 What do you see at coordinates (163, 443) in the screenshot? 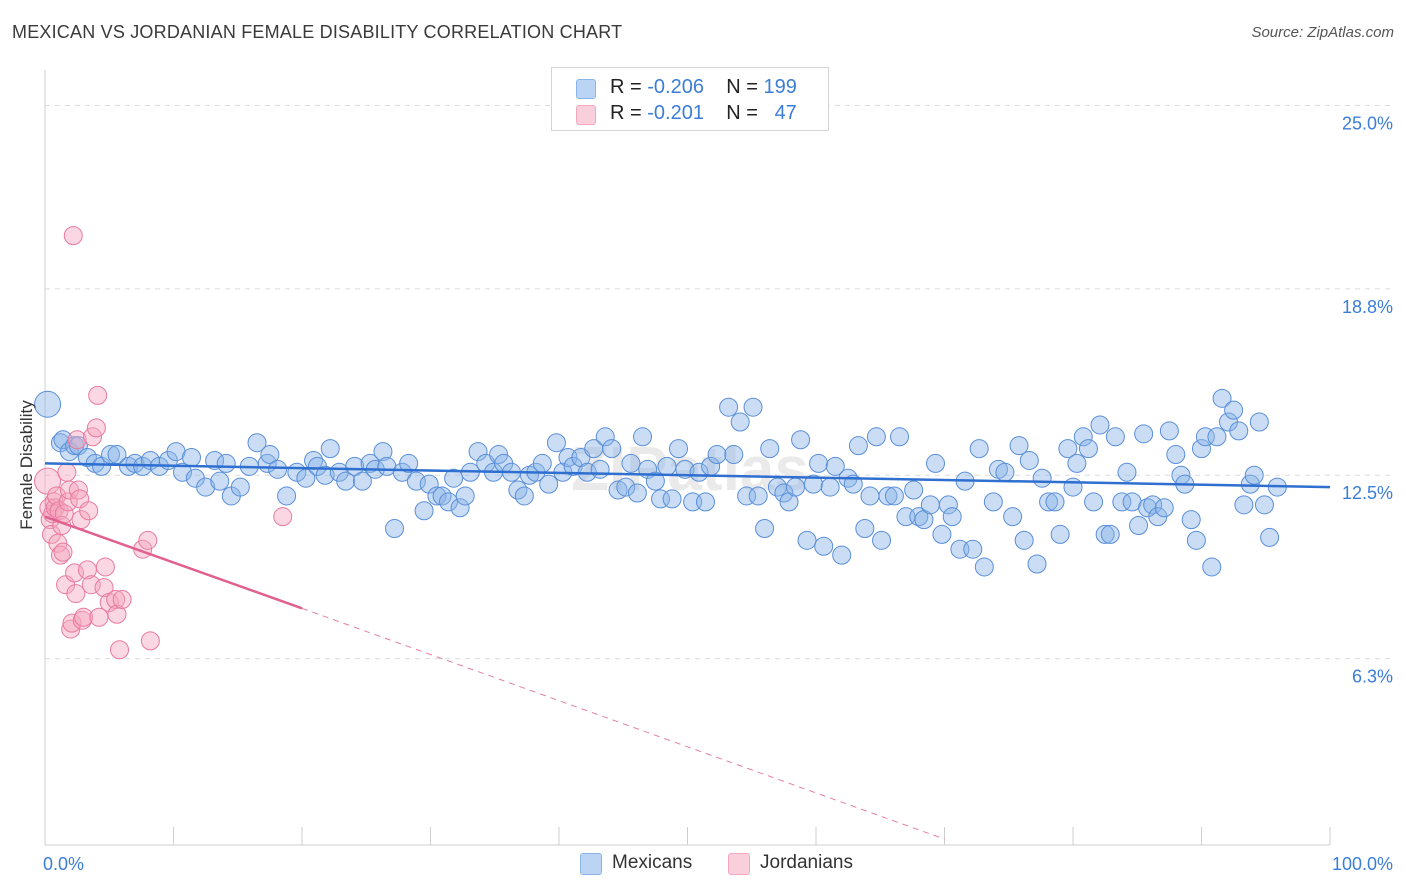
I see `jordanians-points` at bounding box center [163, 443].